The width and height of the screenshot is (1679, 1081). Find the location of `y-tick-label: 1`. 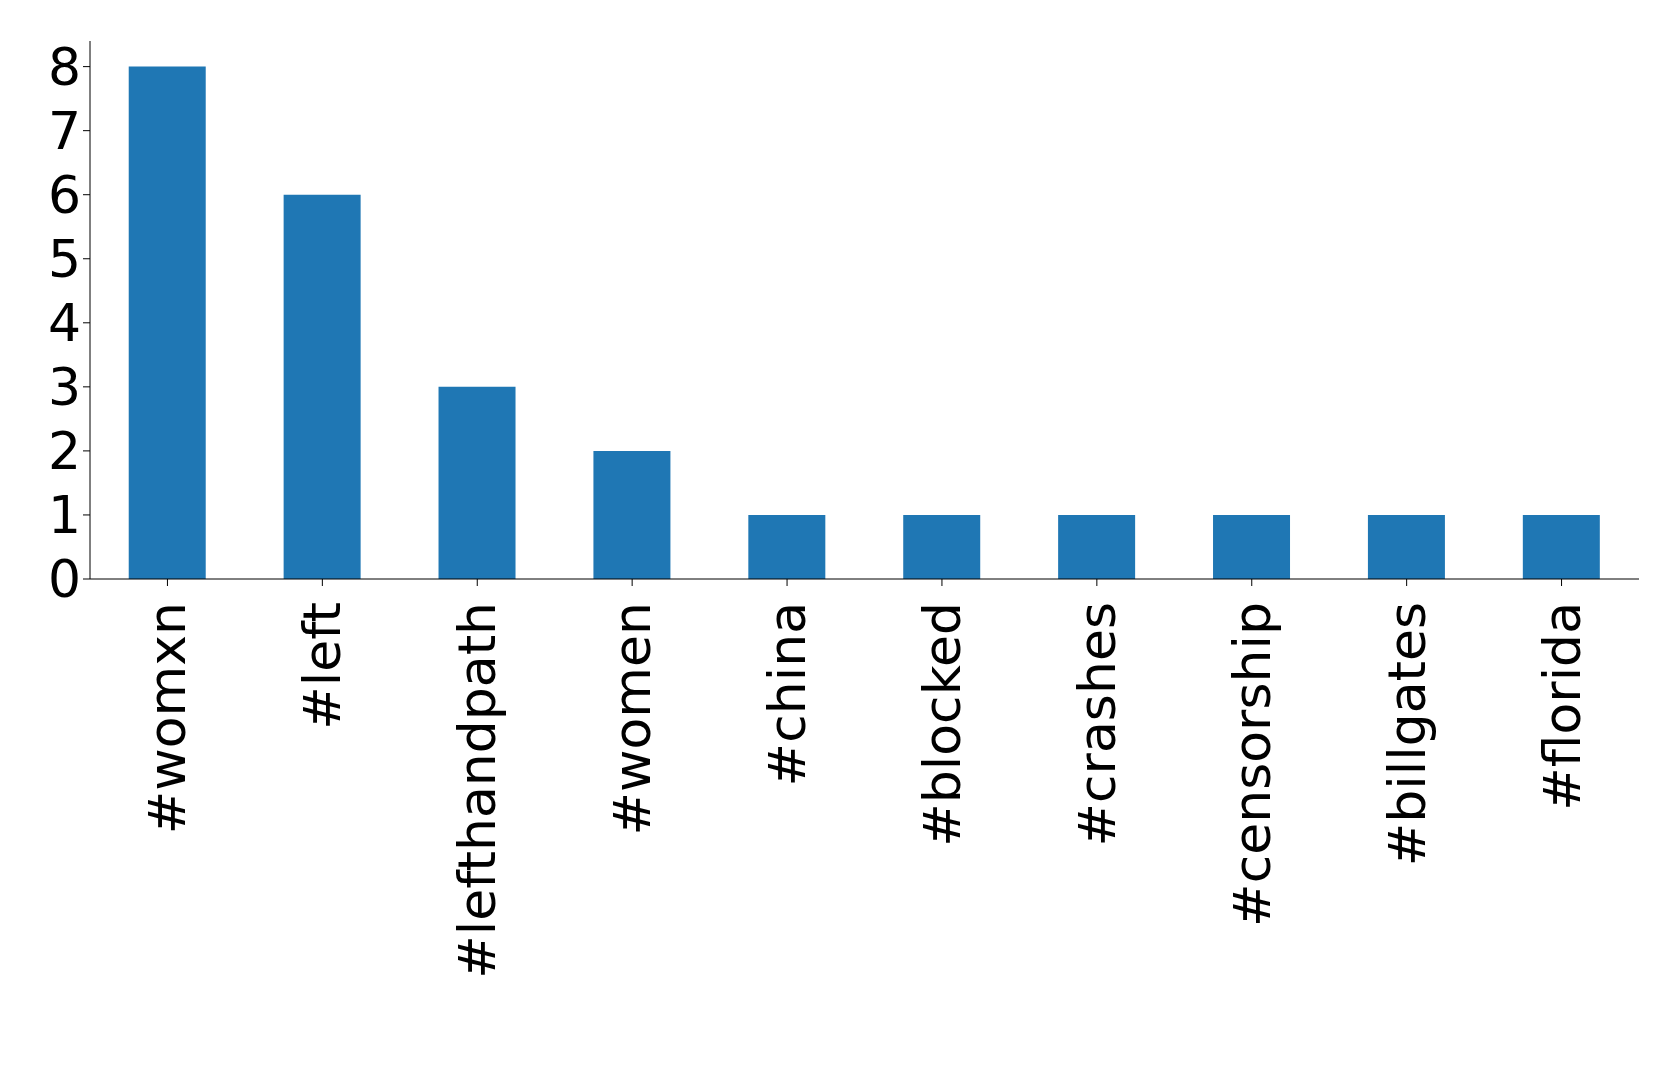

y-tick-label: 1 is located at coordinates (64, 515).